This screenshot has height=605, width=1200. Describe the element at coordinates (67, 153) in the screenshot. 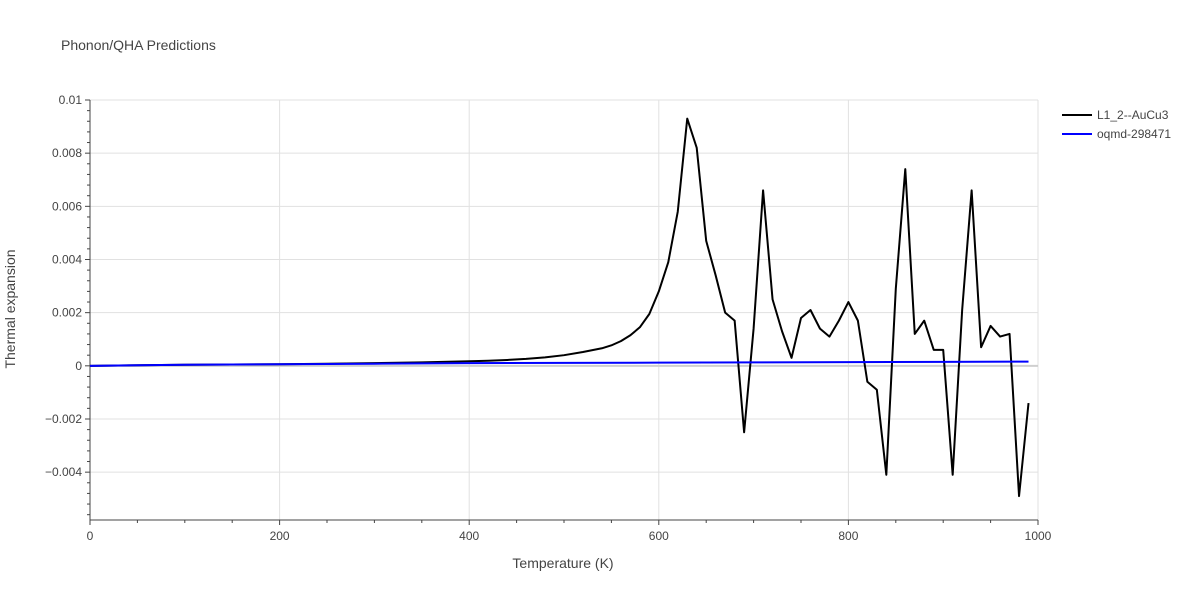

I see `y-tick-label: 0.008` at that location.